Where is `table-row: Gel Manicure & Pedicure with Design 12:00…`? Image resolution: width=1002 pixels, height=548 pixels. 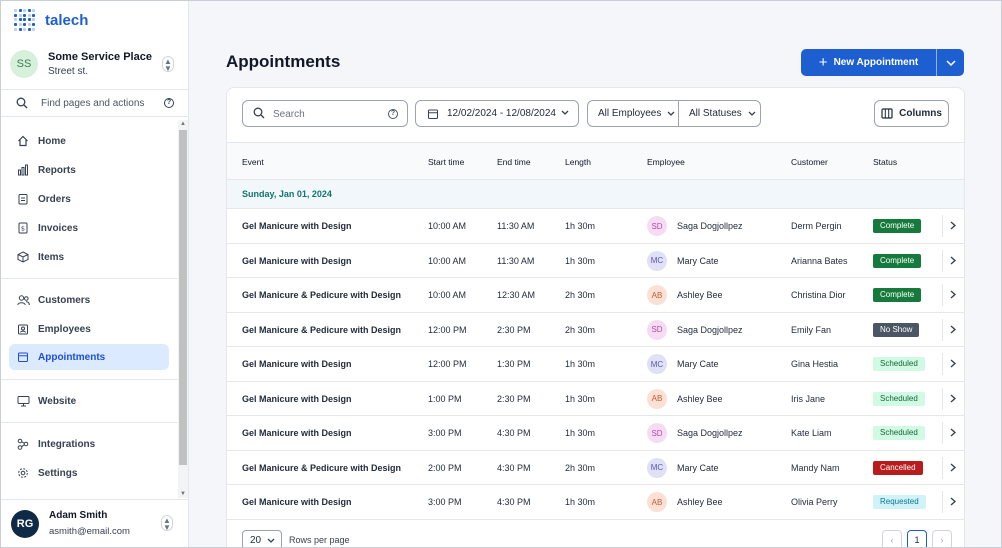 table-row: Gel Manicure & Pedicure with Design 12:00… is located at coordinates (595, 330).